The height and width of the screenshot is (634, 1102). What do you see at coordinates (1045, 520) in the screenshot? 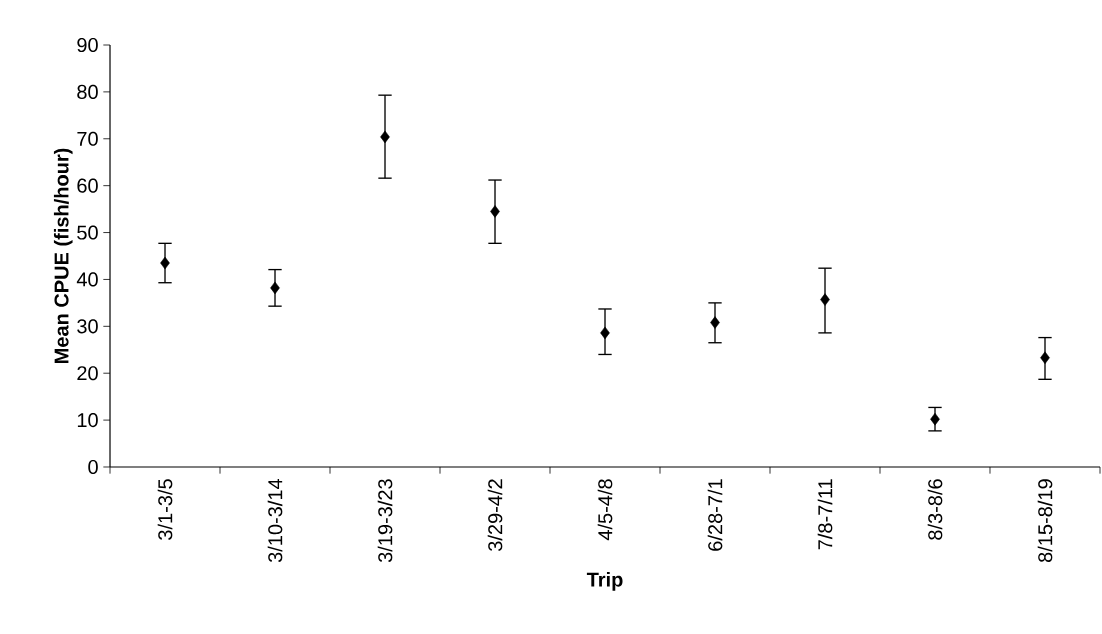
I see `x-tick-label: 8/15-8/19` at bounding box center [1045, 520].